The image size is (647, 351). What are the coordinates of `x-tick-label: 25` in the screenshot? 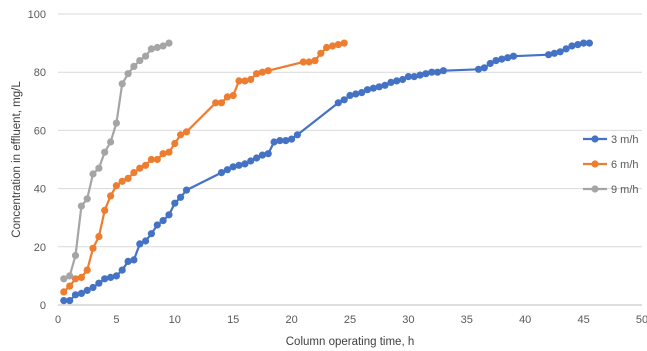 It's located at (350, 320).